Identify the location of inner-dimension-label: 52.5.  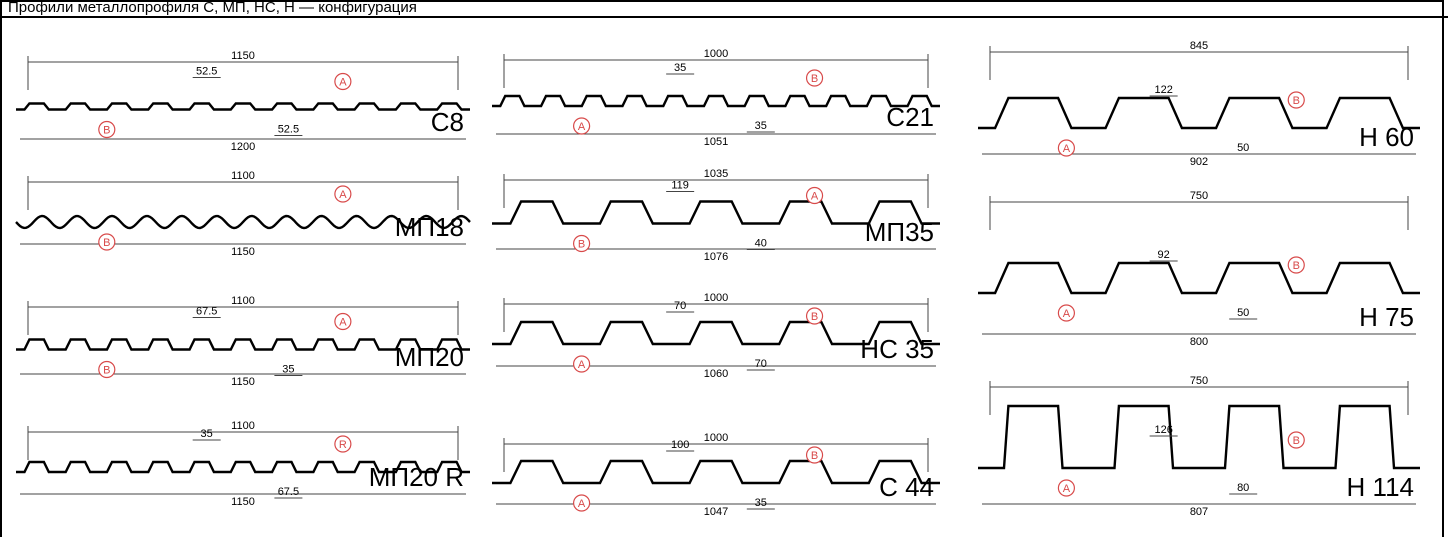
(206, 72).